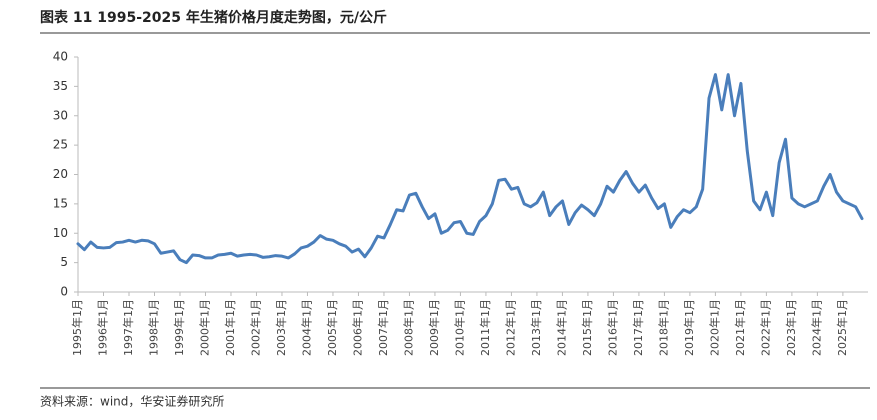  I want to click on x-tick-label: 2010年1月, so click(459, 327).